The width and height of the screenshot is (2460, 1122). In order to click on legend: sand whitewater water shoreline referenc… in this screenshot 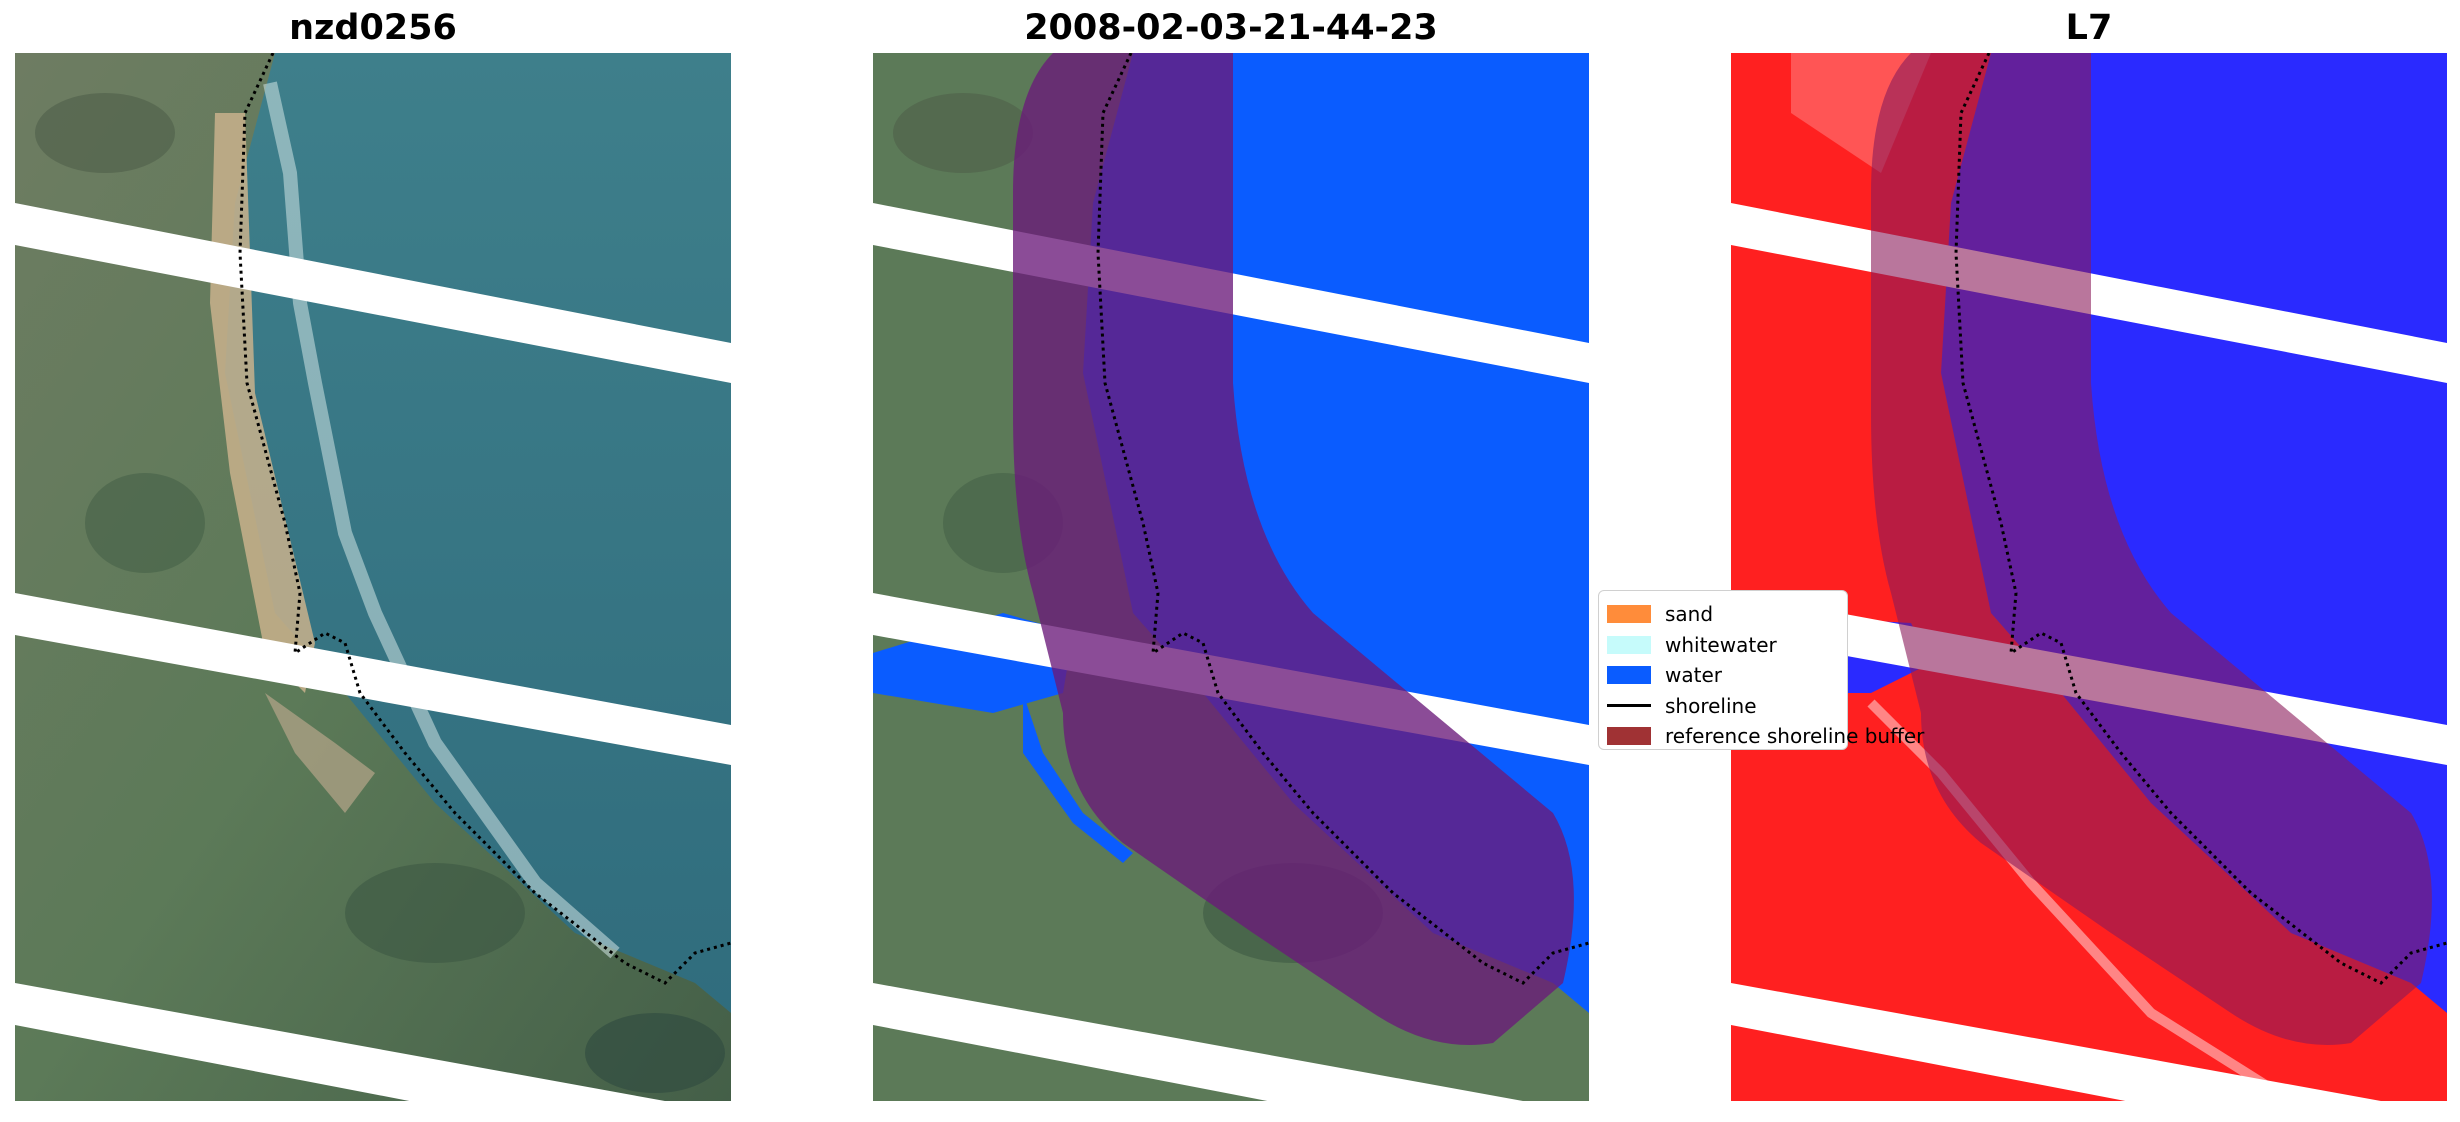, I will do `click(1761, 671)`.